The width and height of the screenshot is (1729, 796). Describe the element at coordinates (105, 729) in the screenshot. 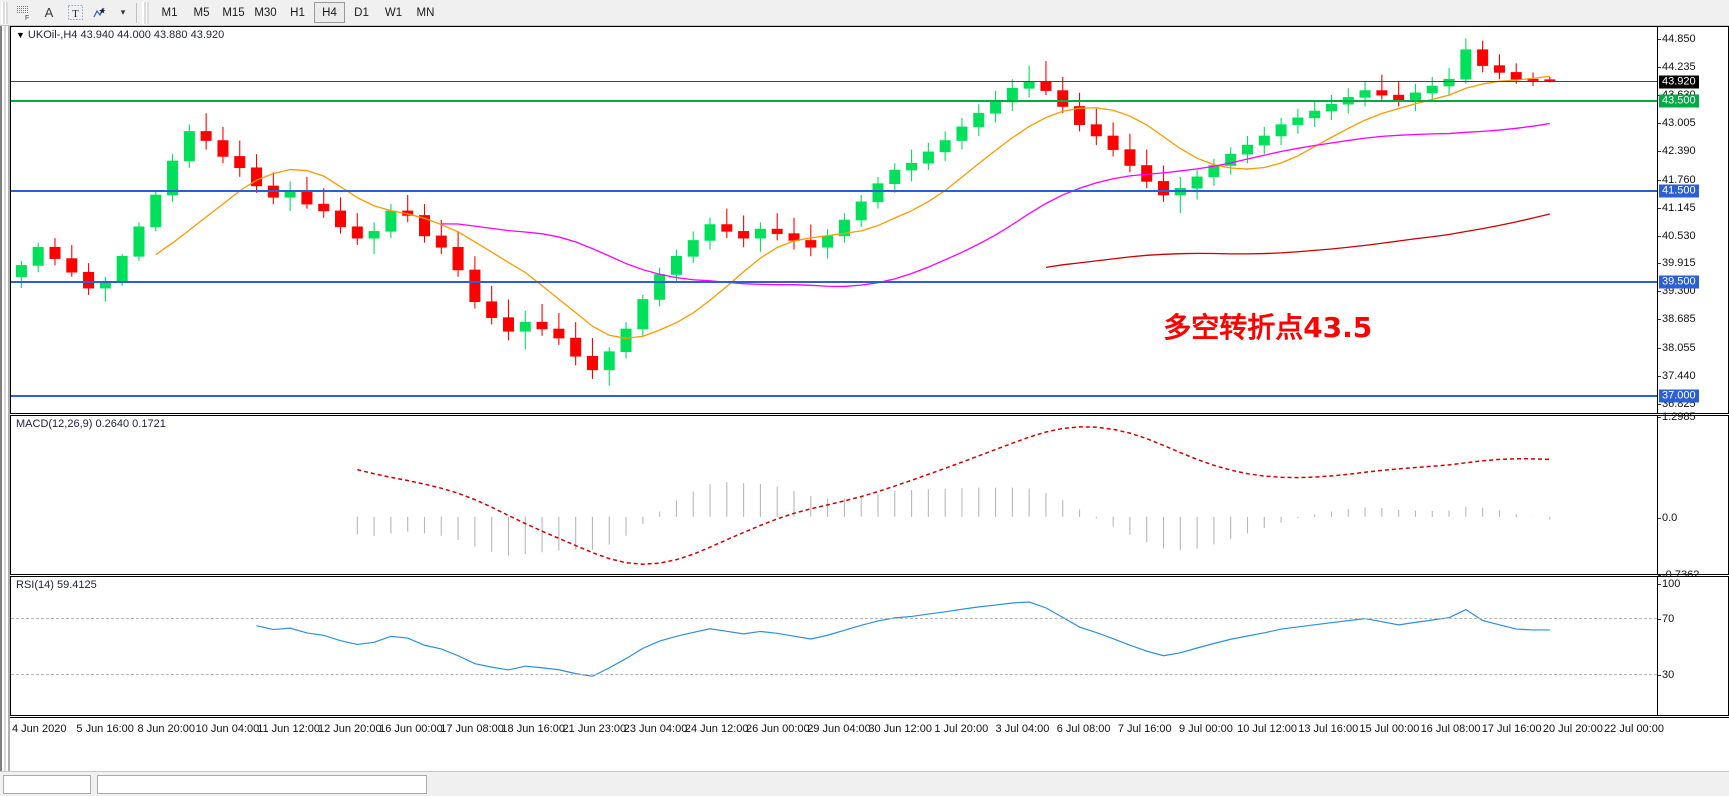

I see `time-tick-1: 5 Jun 16:00` at that location.